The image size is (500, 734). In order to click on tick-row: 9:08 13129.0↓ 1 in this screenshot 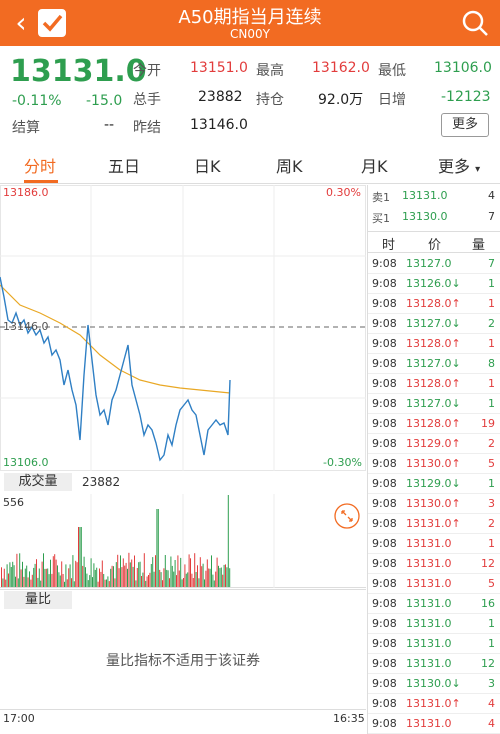, I will do `click(434, 484)`.